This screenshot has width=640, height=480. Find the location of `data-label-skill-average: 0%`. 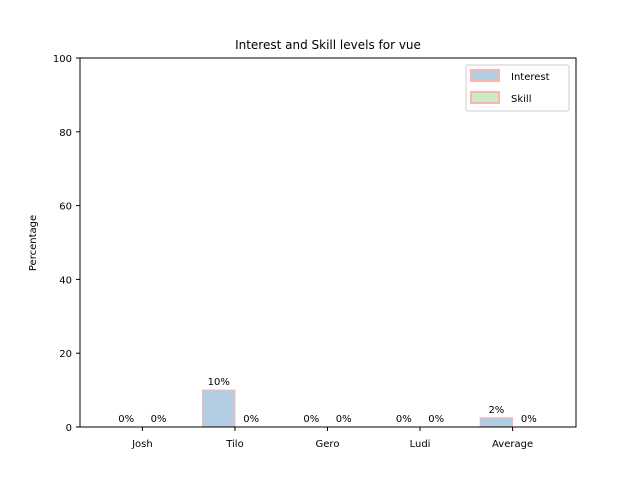

data-label-skill-average: 0% is located at coordinates (529, 419).